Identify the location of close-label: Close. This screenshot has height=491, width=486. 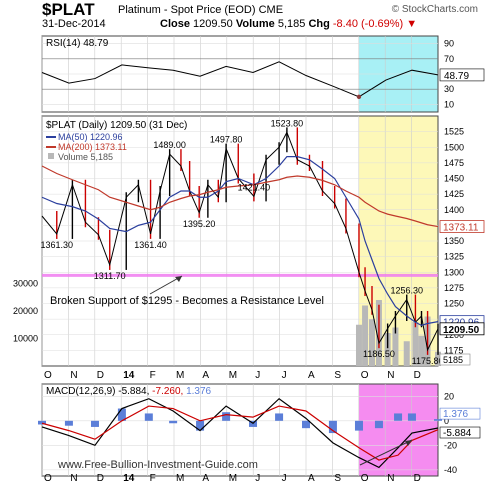
(175, 24).